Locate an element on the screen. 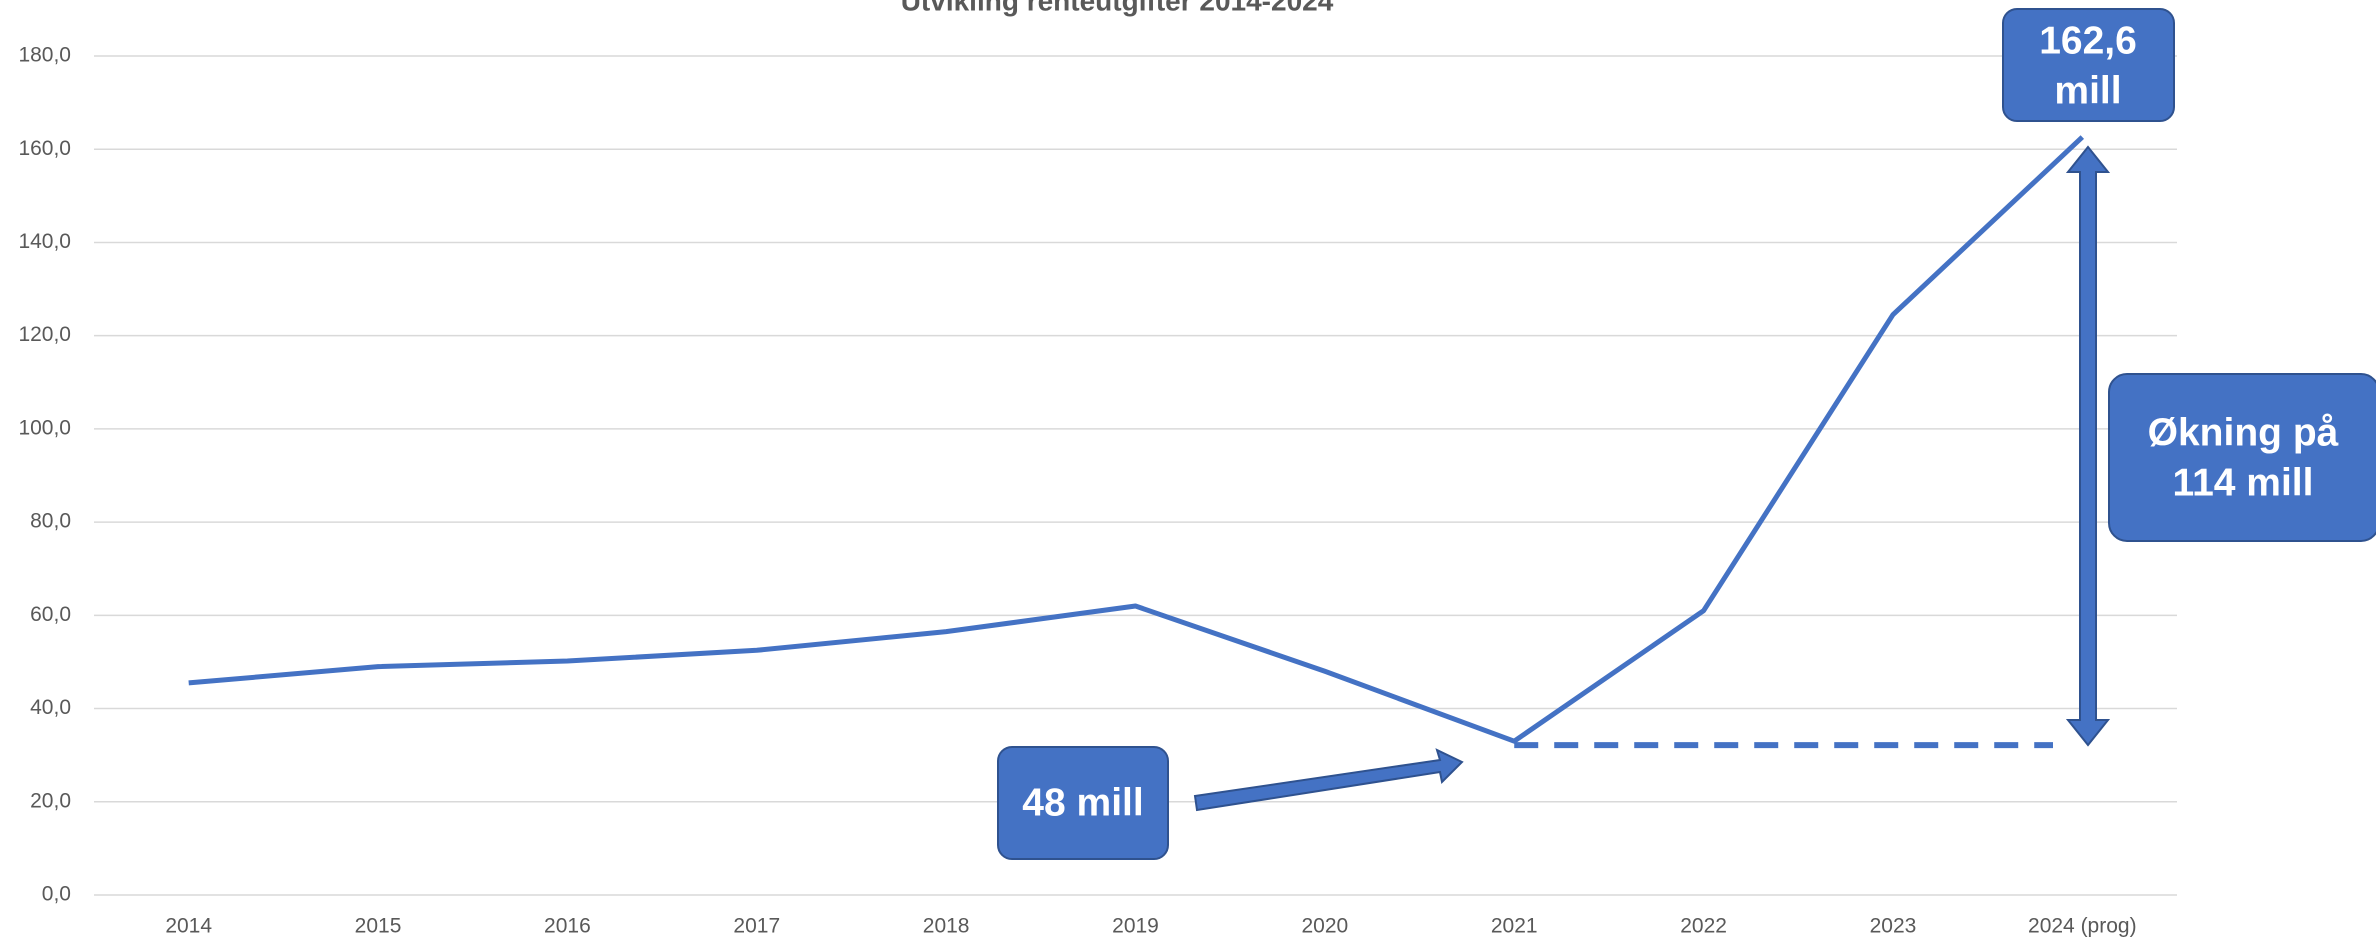 This screenshot has width=2376, height=939. x-tick-label: 2021 is located at coordinates (1514, 926).